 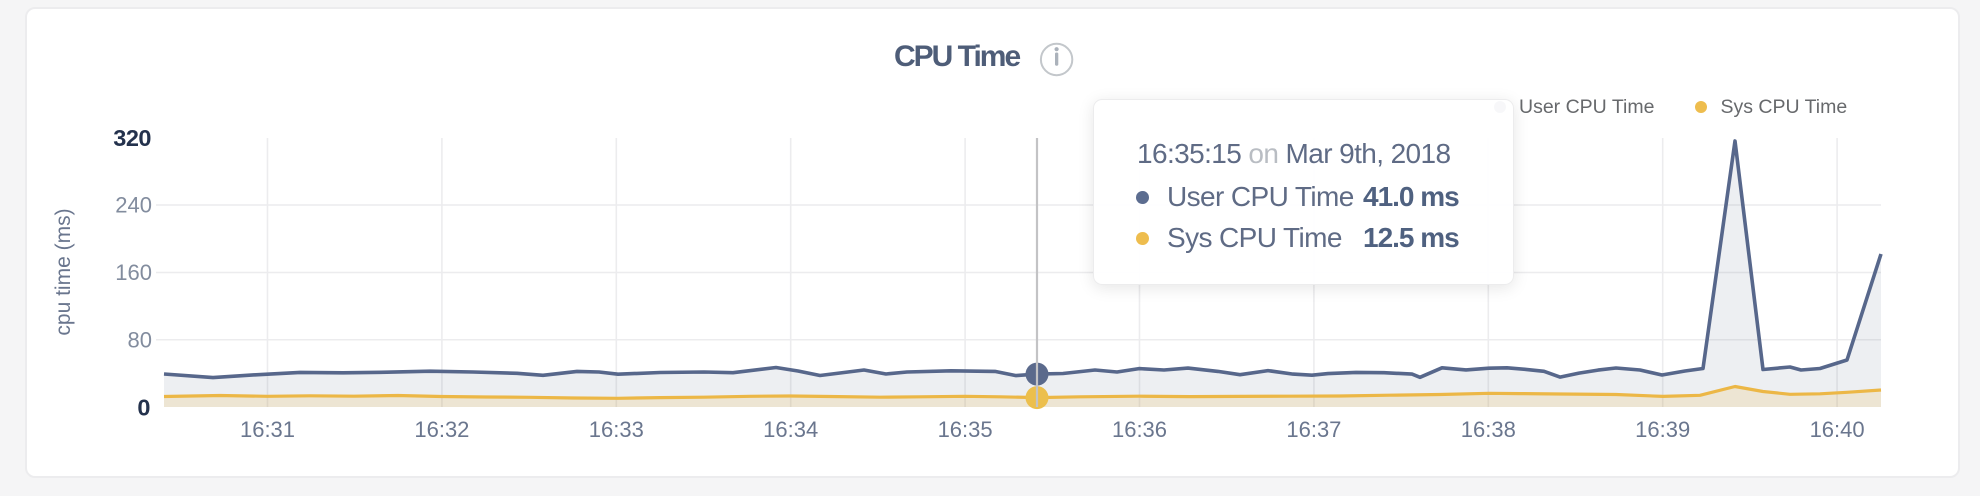 What do you see at coordinates (441, 429) in the screenshot?
I see `svg-text: 16:32` at bounding box center [441, 429].